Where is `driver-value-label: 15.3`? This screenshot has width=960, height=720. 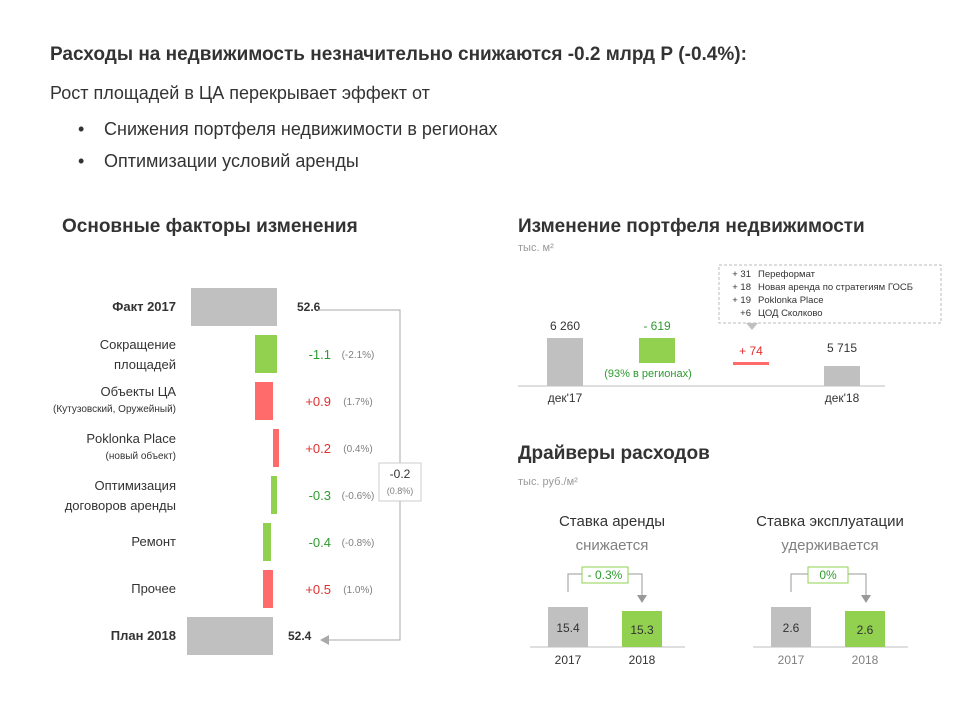 driver-value-label: 15.3 is located at coordinates (642, 630).